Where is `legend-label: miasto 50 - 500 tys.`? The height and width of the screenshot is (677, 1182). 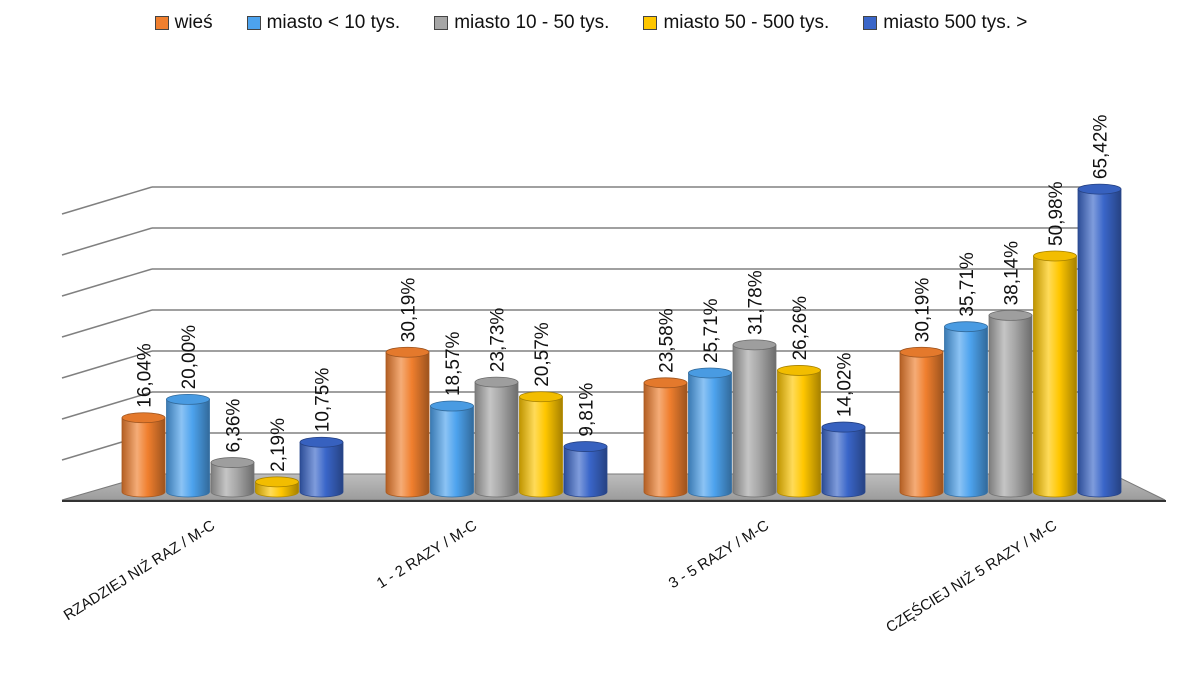 legend-label: miasto 50 - 500 tys. is located at coordinates (746, 22).